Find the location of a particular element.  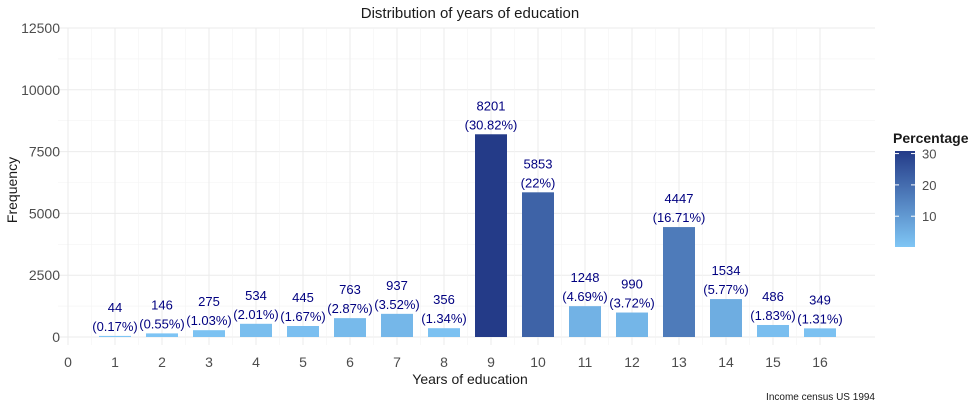

bar-percent-label: (22%) is located at coordinates (538, 182).